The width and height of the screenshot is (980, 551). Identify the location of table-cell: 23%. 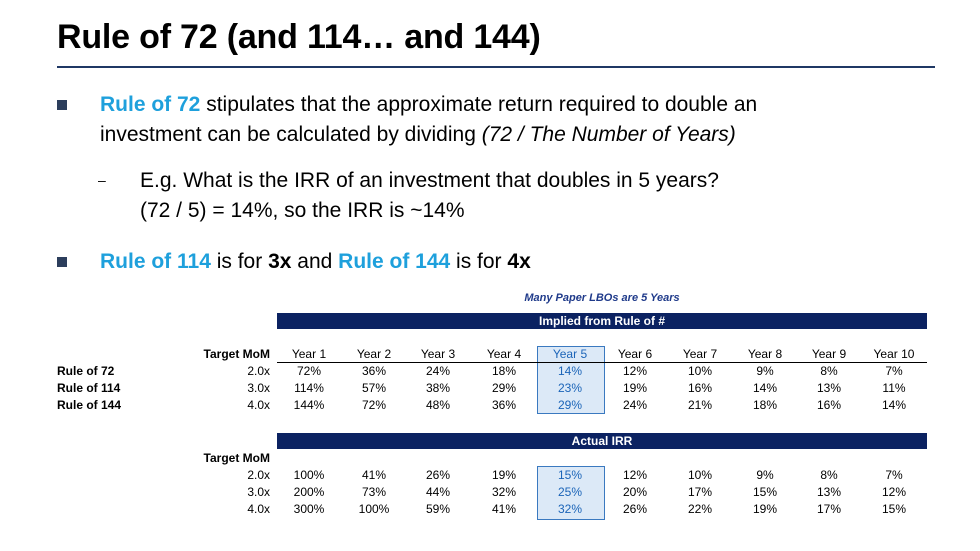
(570, 388).